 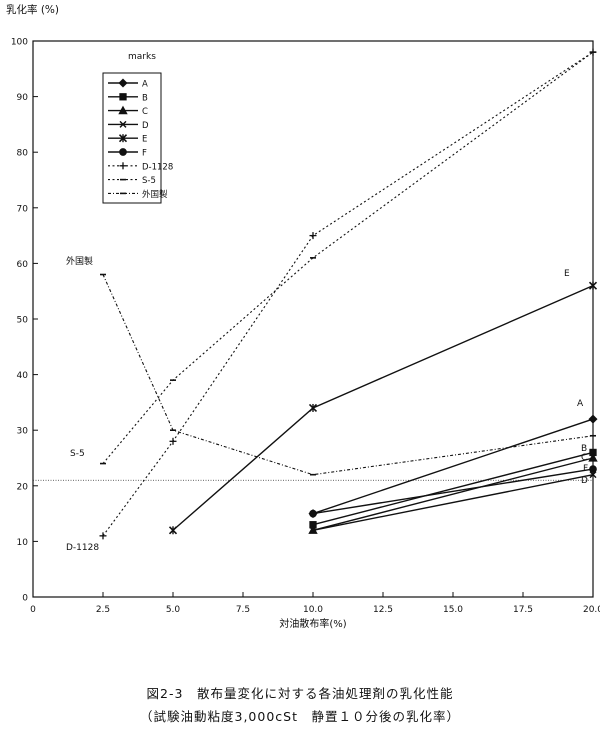 I want to click on y-tick-label: 100, so click(x=19, y=43).